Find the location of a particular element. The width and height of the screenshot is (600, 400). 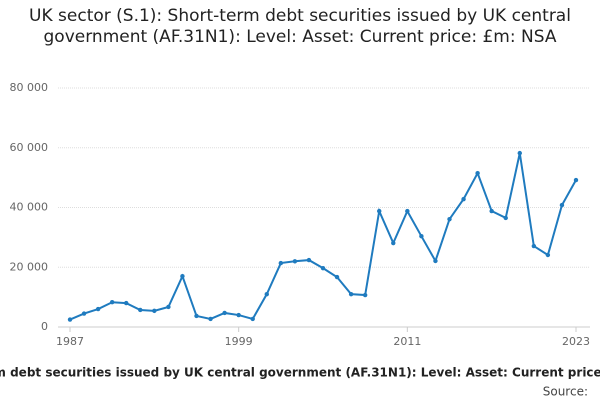

y-tick-label: 20 000 is located at coordinates (29, 266).